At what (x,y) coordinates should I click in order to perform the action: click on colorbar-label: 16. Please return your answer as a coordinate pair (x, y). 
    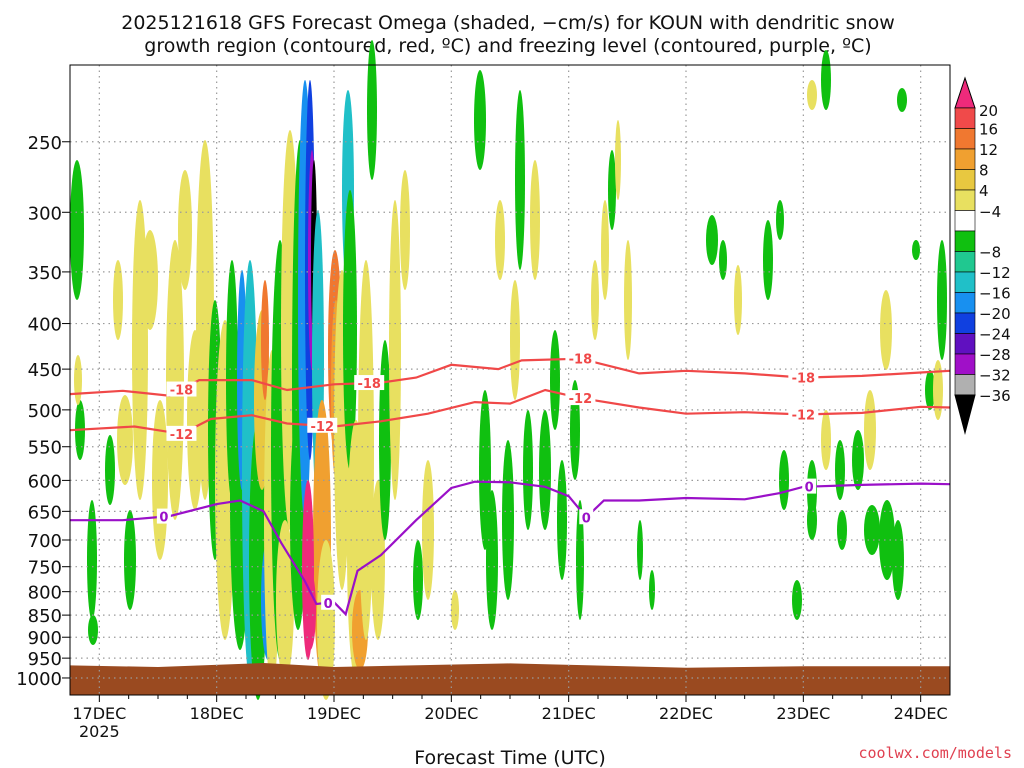
    Looking at the image, I should click on (988, 130).